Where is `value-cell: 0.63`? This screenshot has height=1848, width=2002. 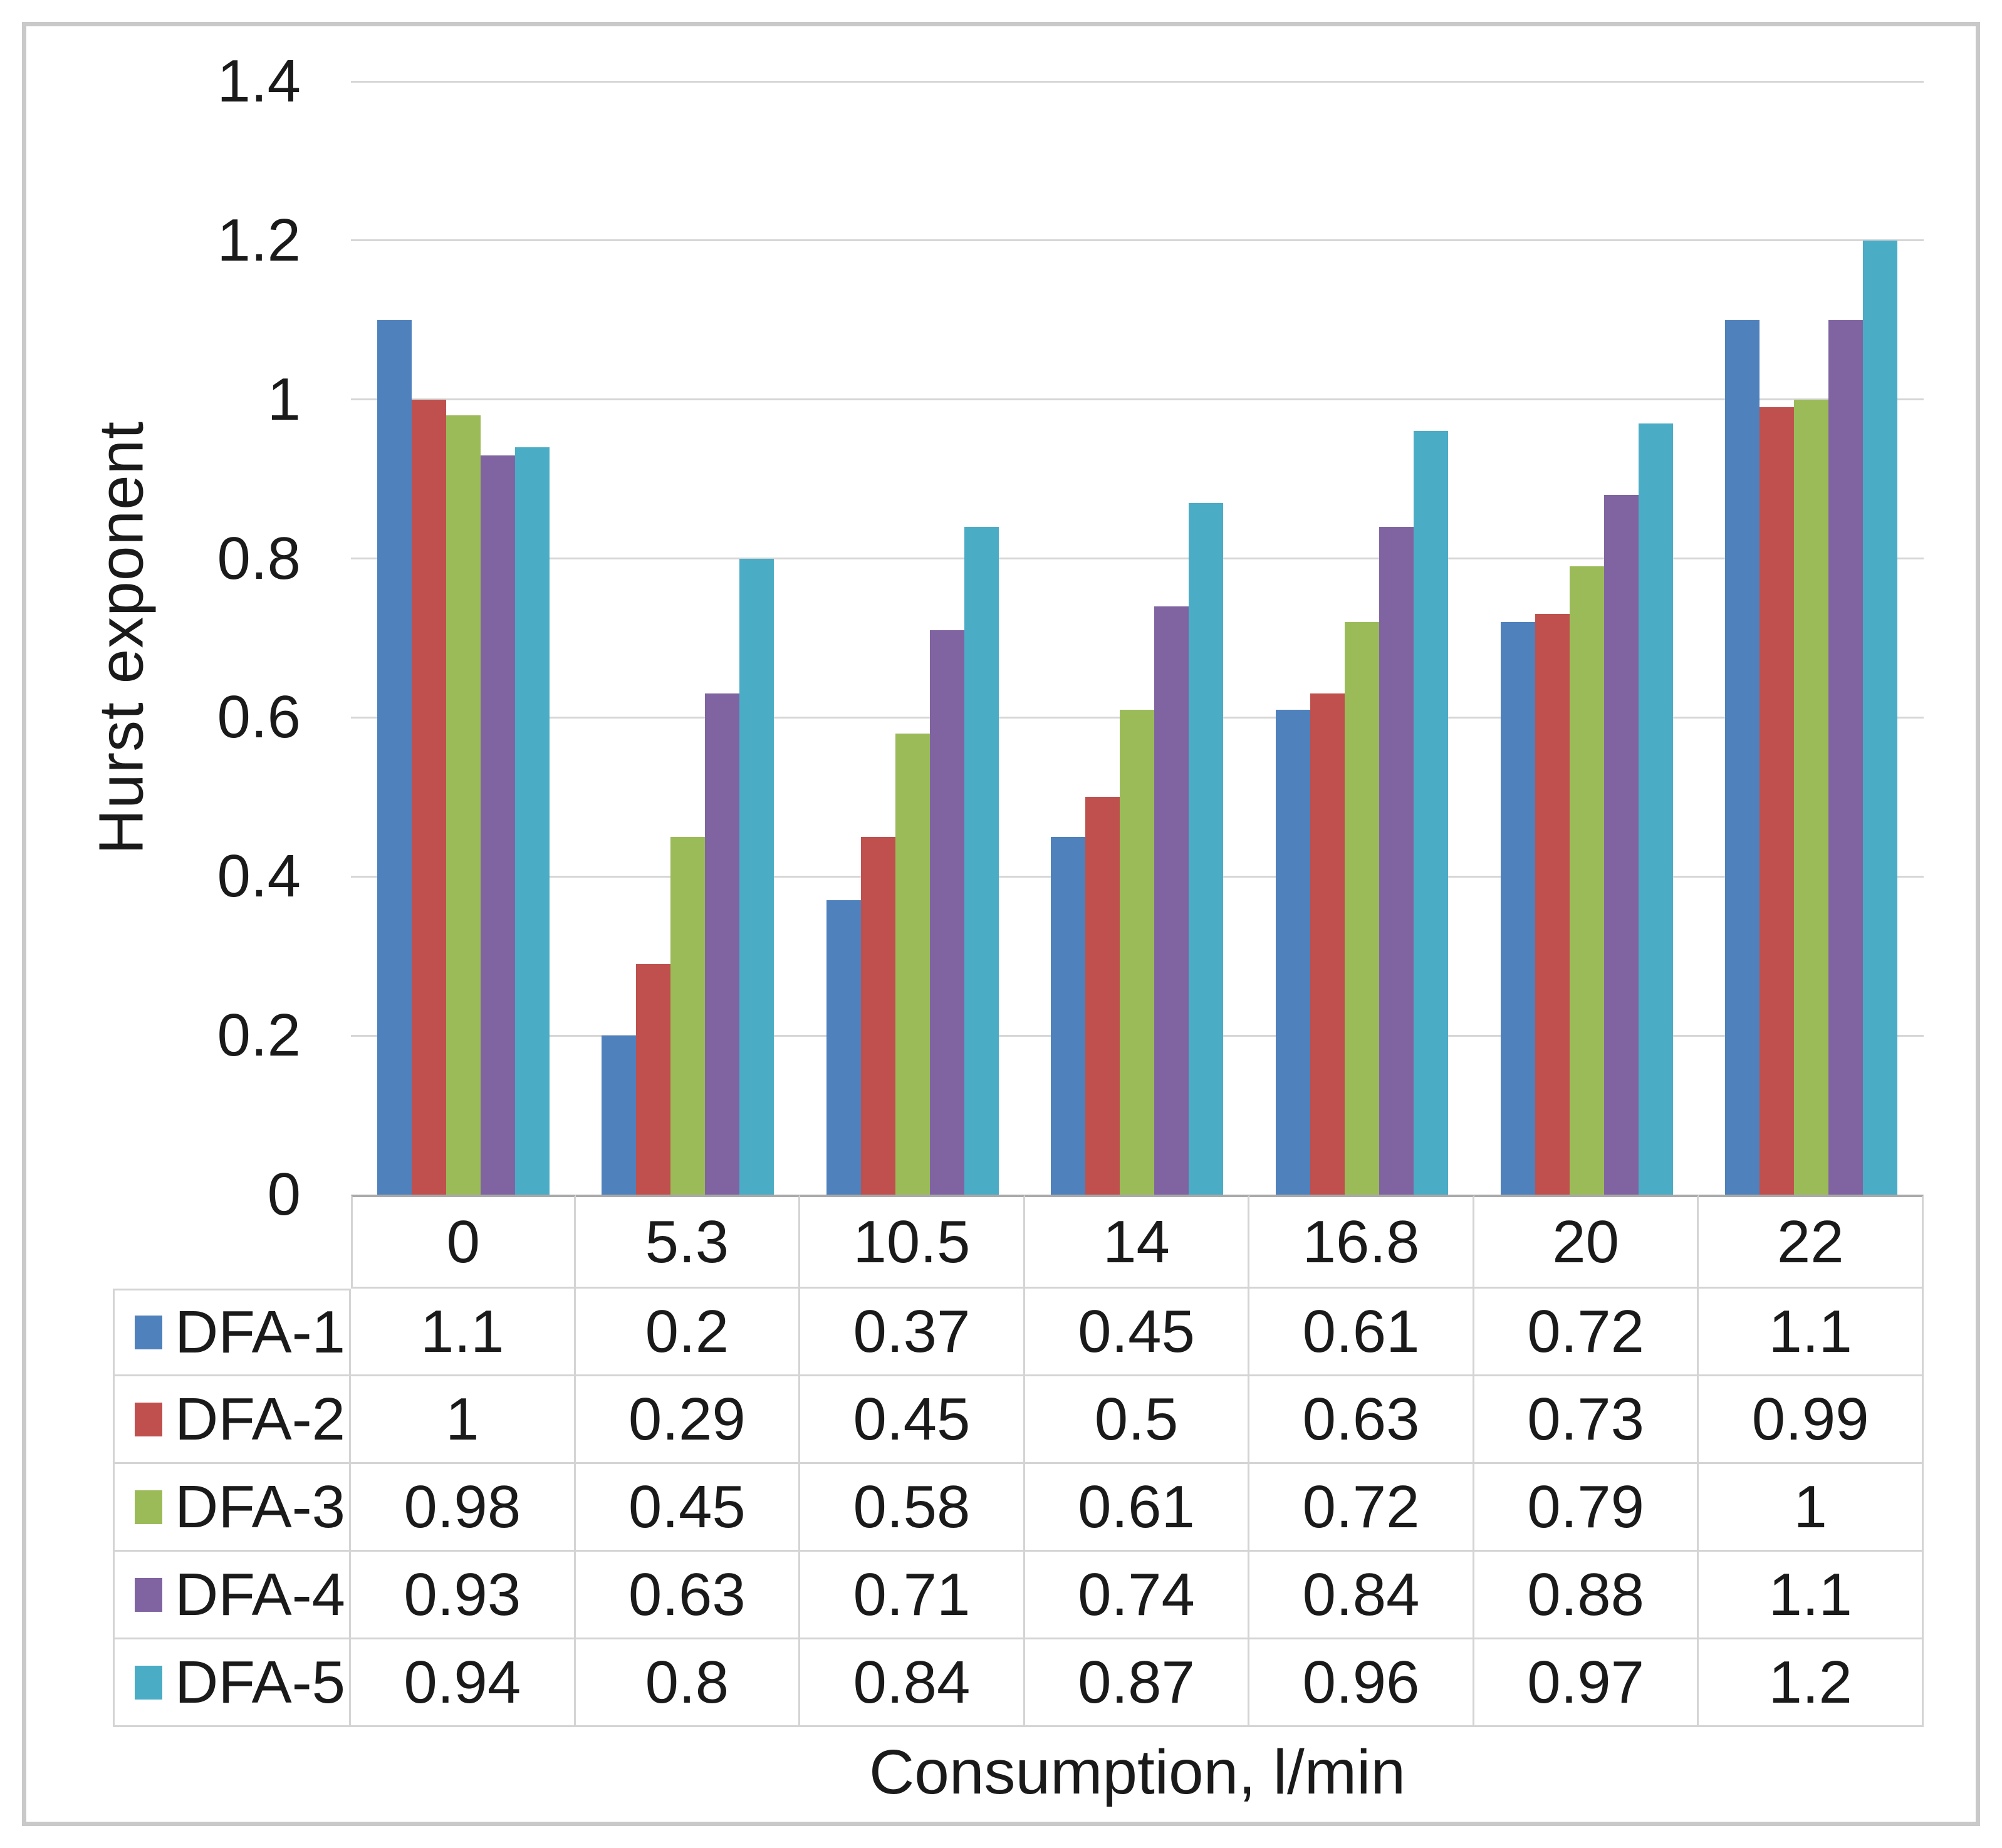
value-cell: 0.63 is located at coordinates (688, 1595).